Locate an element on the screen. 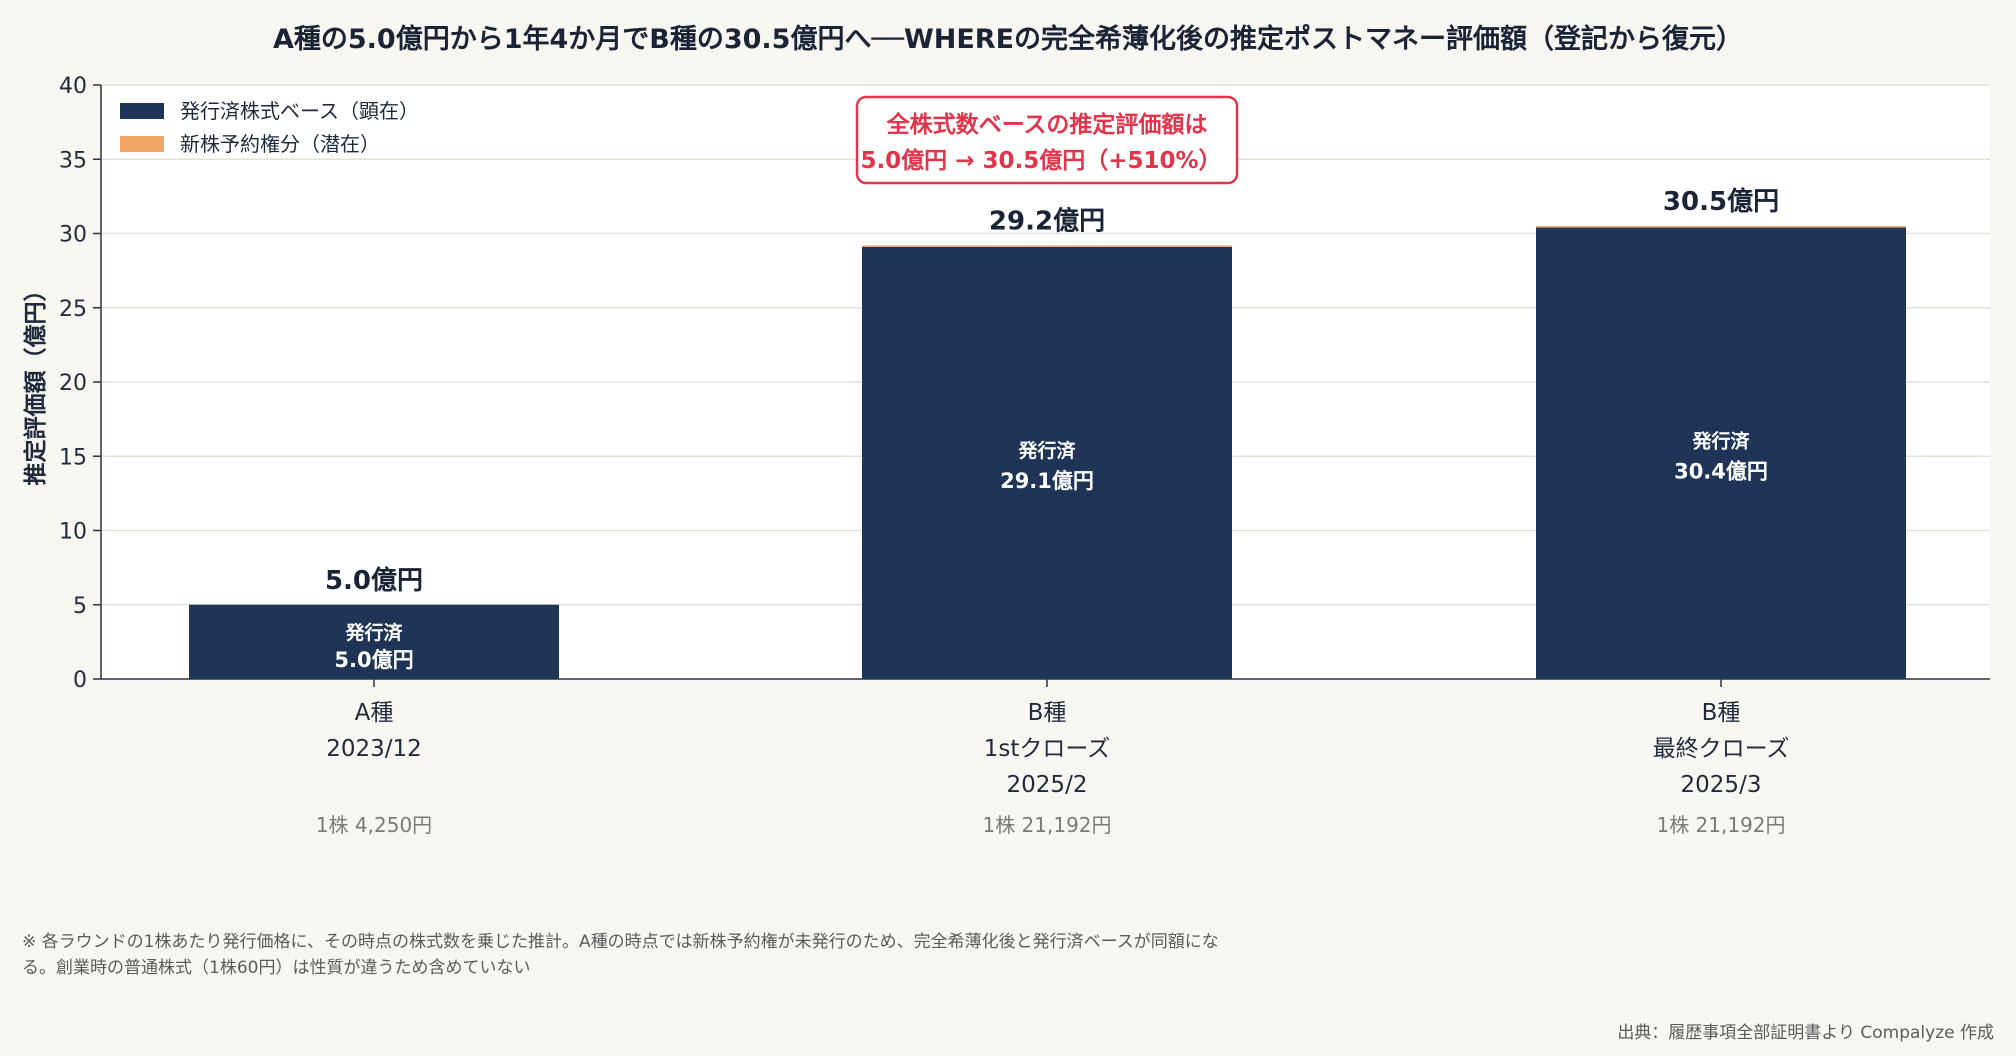  callout-line2: 5.0億円 → 30.5億円（+510%） is located at coordinates (1040, 160).